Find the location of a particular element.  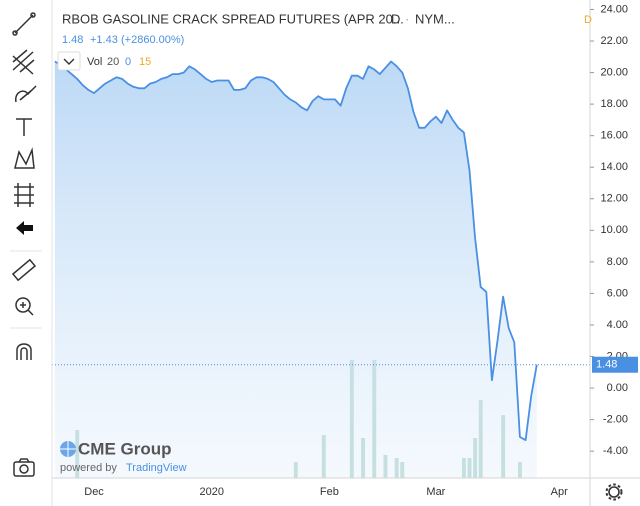

last-price-badge is located at coordinates (615, 364).